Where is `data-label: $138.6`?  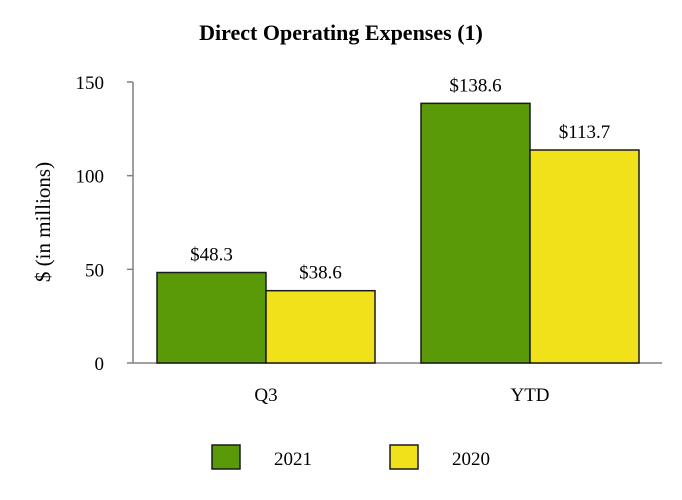 data-label: $138.6 is located at coordinates (475, 85).